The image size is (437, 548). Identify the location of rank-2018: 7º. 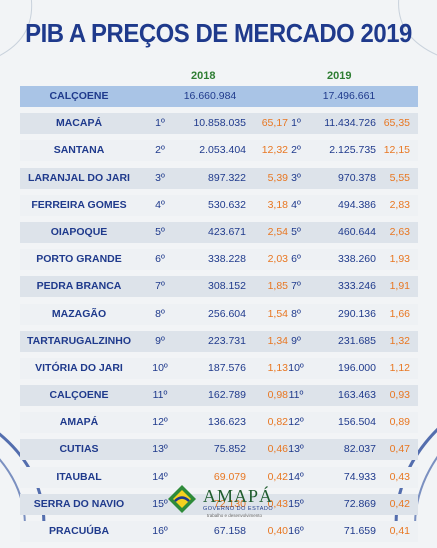
(160, 286).